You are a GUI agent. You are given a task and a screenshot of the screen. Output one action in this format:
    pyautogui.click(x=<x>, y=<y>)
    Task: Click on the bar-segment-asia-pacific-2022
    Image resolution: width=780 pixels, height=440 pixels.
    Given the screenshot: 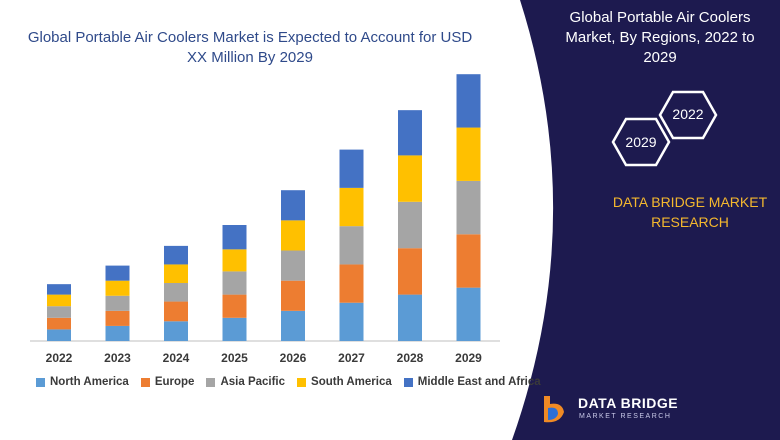 What is the action you would take?
    pyautogui.click(x=59, y=312)
    